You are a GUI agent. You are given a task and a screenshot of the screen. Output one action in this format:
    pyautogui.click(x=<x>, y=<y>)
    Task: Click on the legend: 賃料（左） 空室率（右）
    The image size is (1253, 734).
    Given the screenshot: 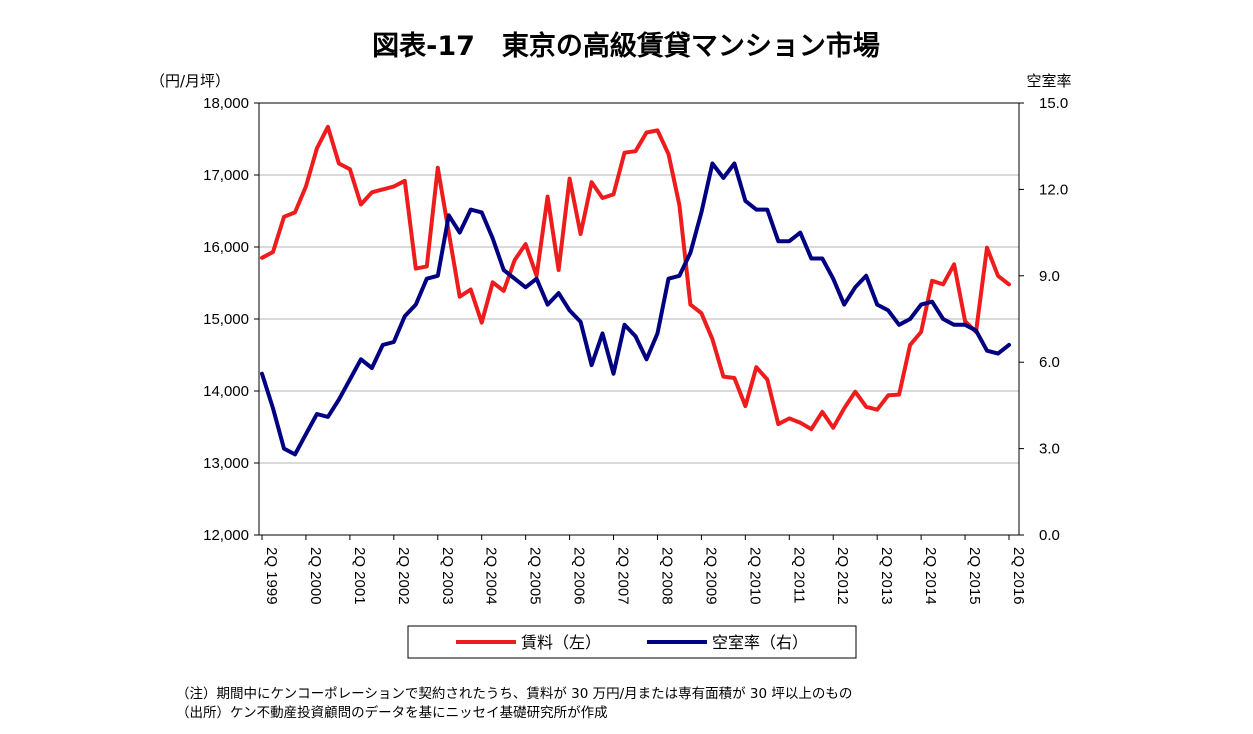 What is the action you would take?
    pyautogui.click(x=632, y=642)
    